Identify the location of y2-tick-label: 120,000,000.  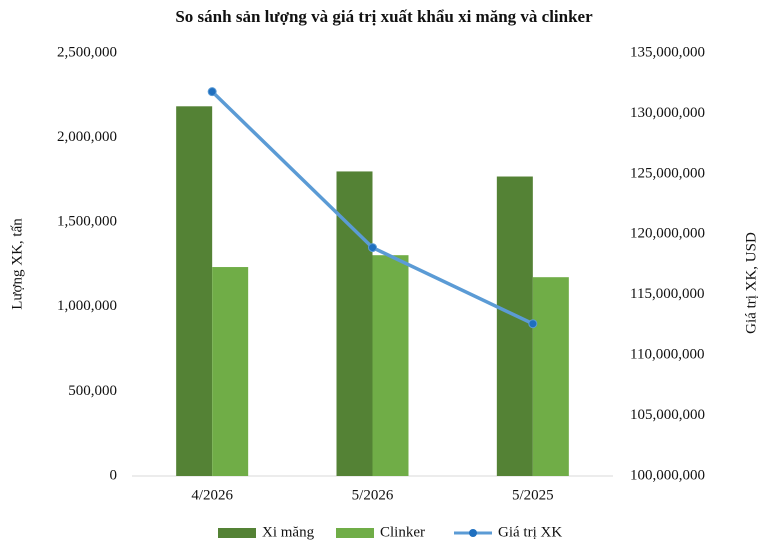
(667, 234).